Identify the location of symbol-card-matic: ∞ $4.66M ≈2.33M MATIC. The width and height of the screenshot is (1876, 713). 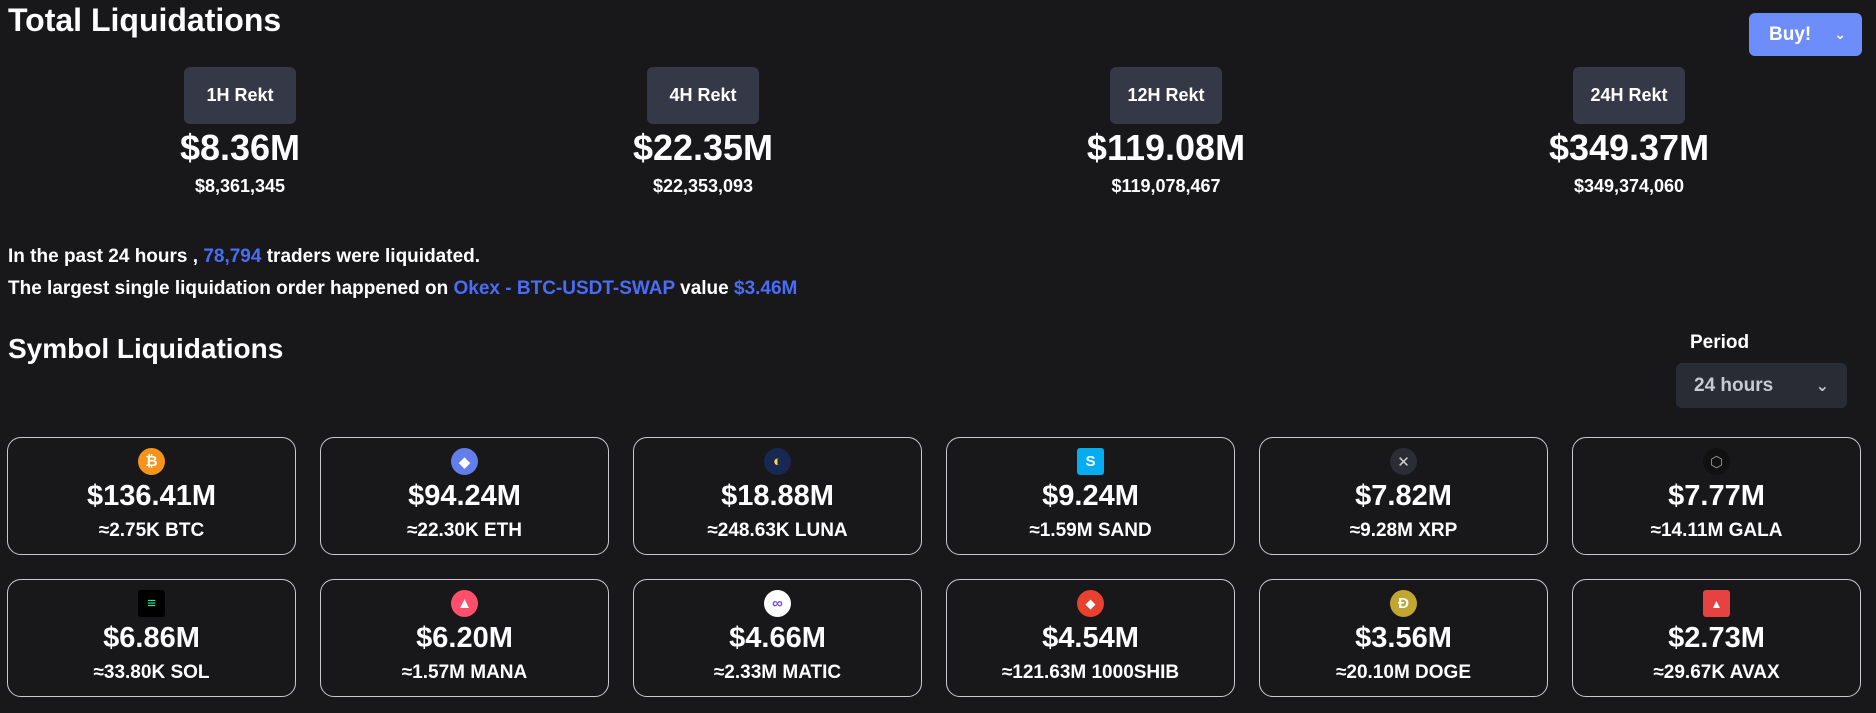
(777, 638).